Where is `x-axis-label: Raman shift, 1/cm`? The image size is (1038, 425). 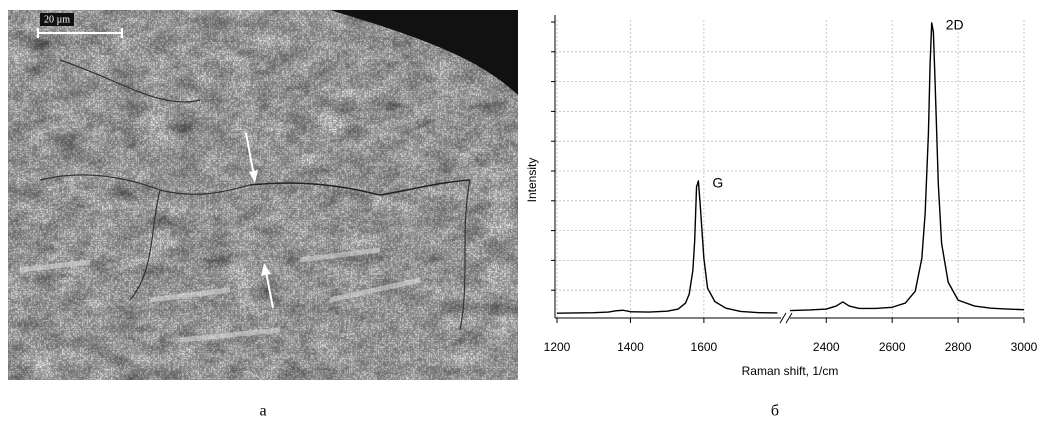
x-axis-label: Raman shift, 1/cm is located at coordinates (790, 371).